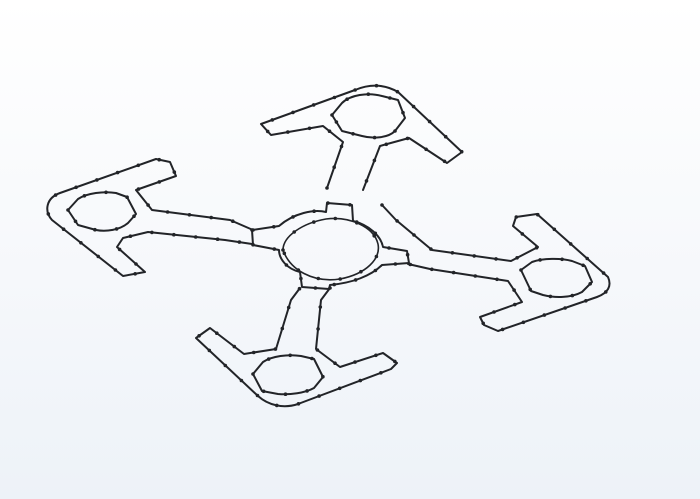  What do you see at coordinates (150, 217) in the screenshot?
I see `arm-left` at bounding box center [150, 217].